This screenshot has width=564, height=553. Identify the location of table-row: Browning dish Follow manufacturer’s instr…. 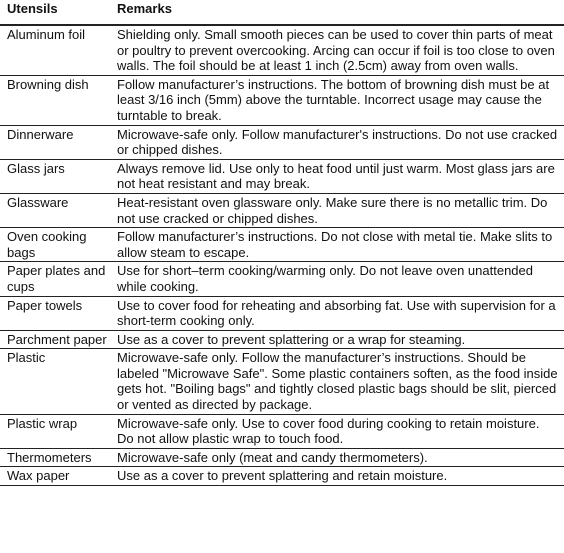
(282, 100).